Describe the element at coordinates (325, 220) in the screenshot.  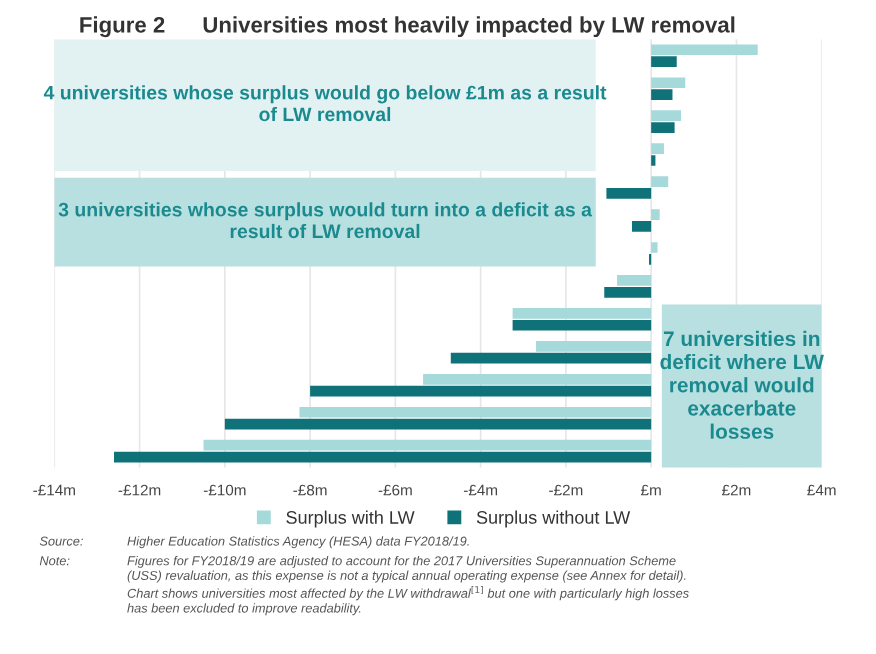
I see `annotation: 3 universities whose surplus would turn into a deficit as a result of LW removal` at that location.